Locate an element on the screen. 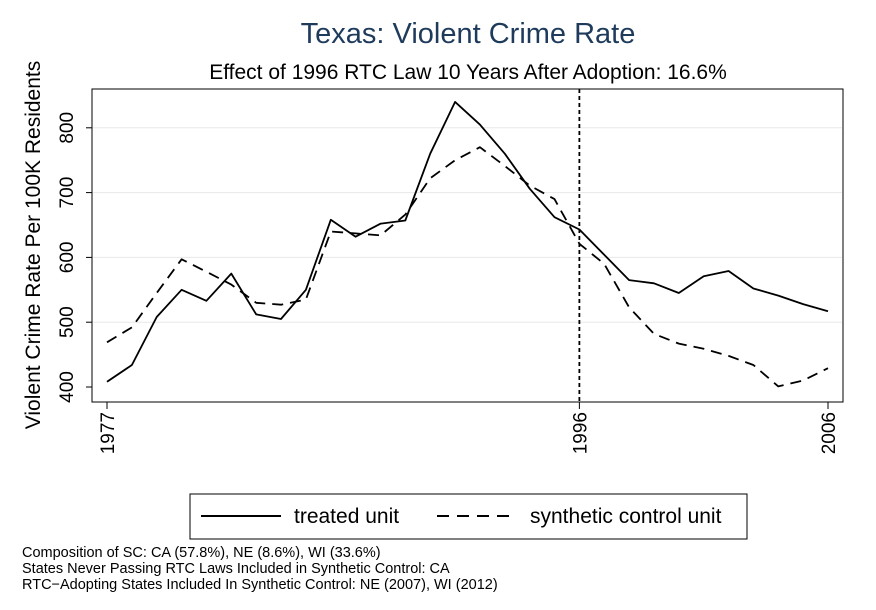 The image size is (876, 610). x-axis: 1977 1996 2006 is located at coordinates (469, 428).